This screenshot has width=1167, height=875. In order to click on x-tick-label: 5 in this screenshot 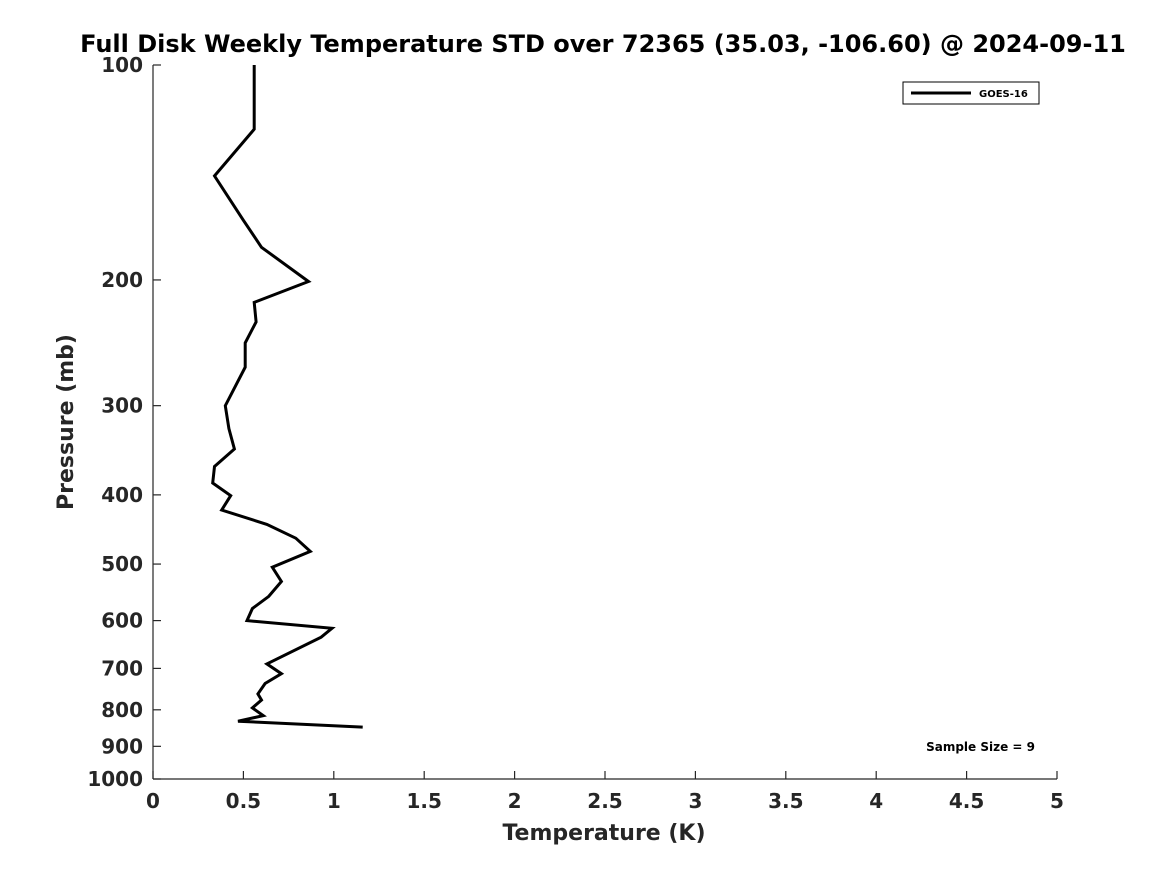, I will do `click(1057, 801)`.